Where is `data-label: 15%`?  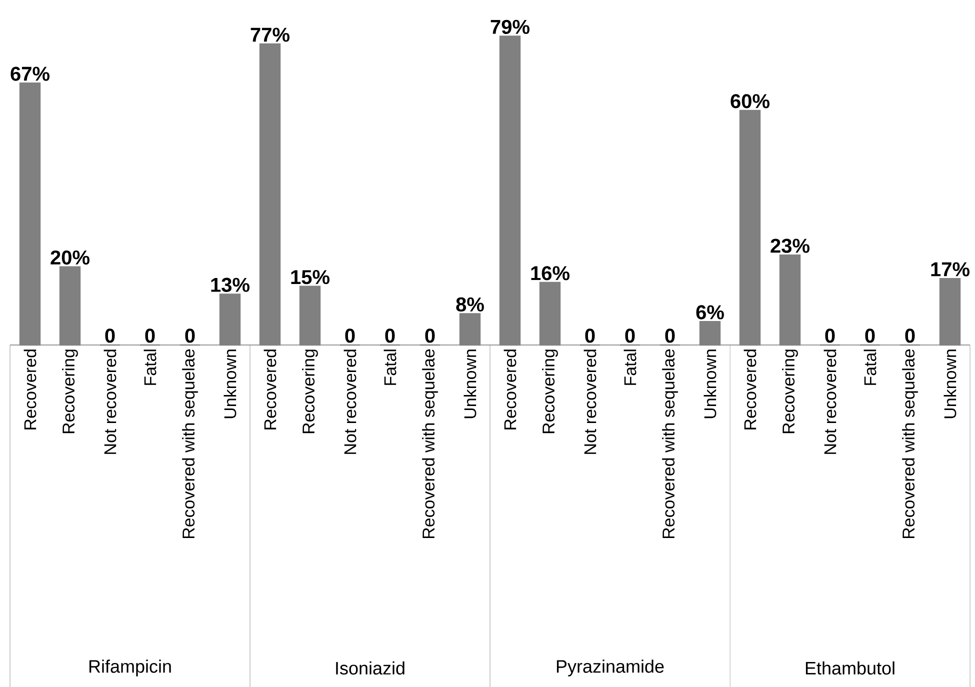
data-label: 15% is located at coordinates (310, 277).